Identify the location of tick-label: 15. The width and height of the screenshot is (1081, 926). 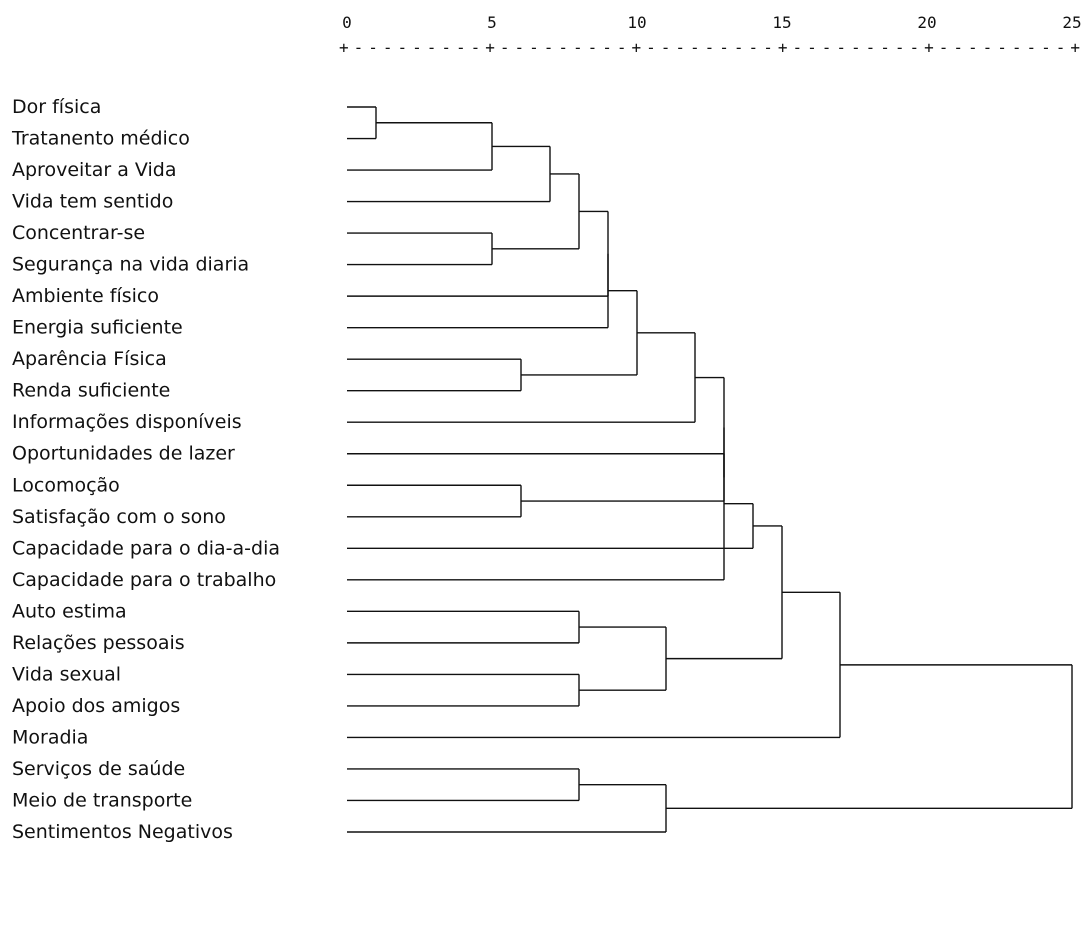
(781, 22).